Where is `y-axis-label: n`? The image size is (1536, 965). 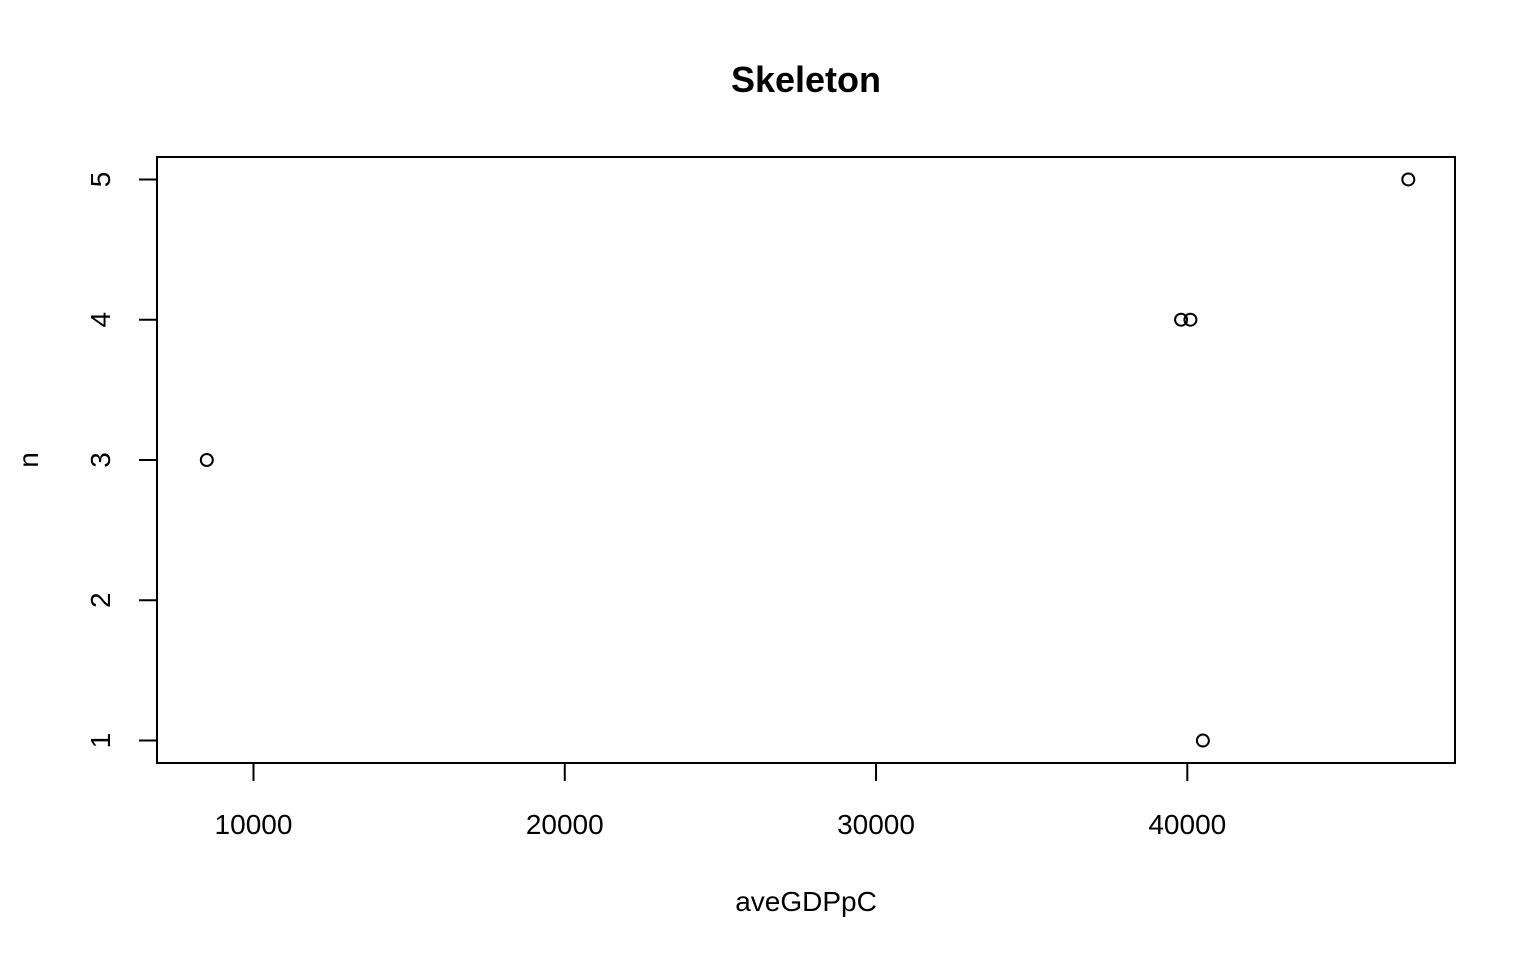
y-axis-label: n is located at coordinates (28, 460).